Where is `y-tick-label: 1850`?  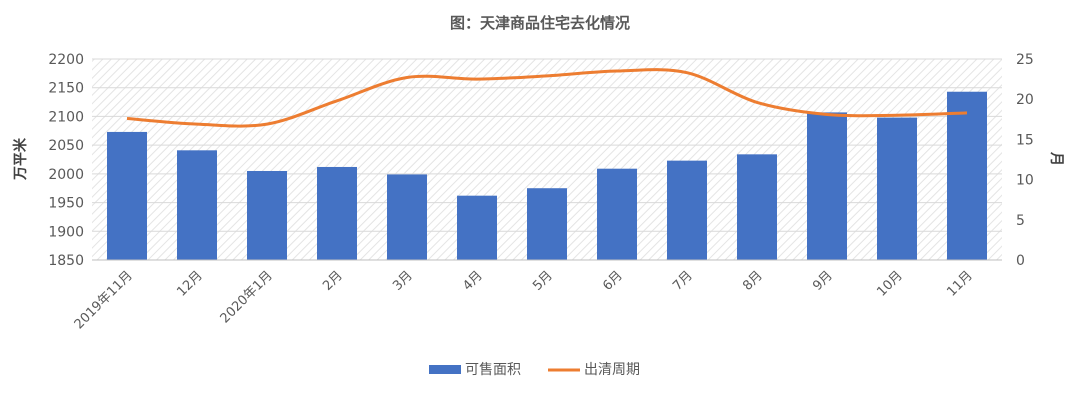
y-tick-label: 1850 is located at coordinates (66, 261).